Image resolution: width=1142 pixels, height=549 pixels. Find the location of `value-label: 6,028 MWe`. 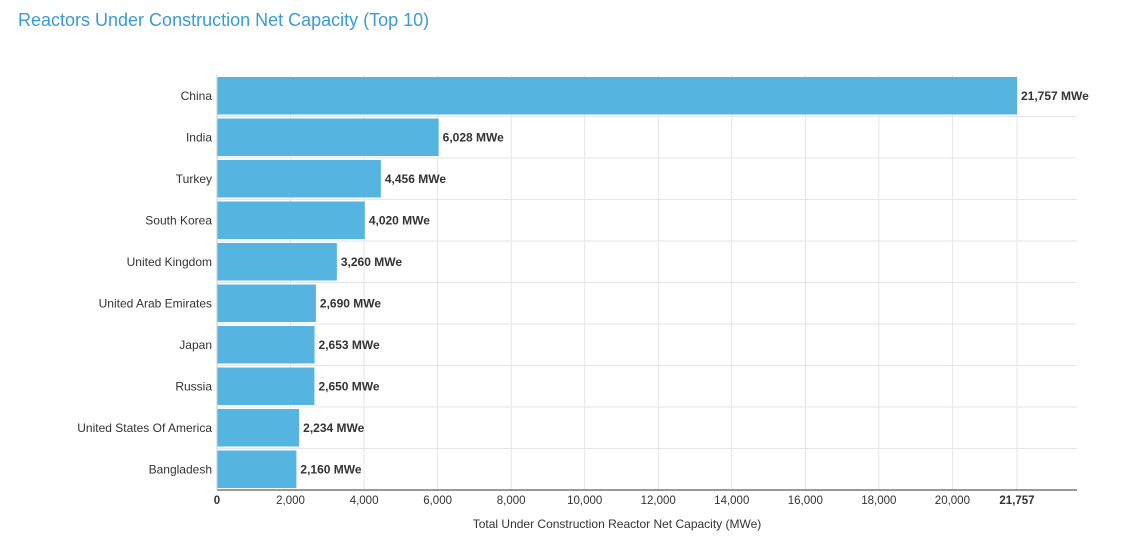

value-label: 6,028 MWe is located at coordinates (473, 137).